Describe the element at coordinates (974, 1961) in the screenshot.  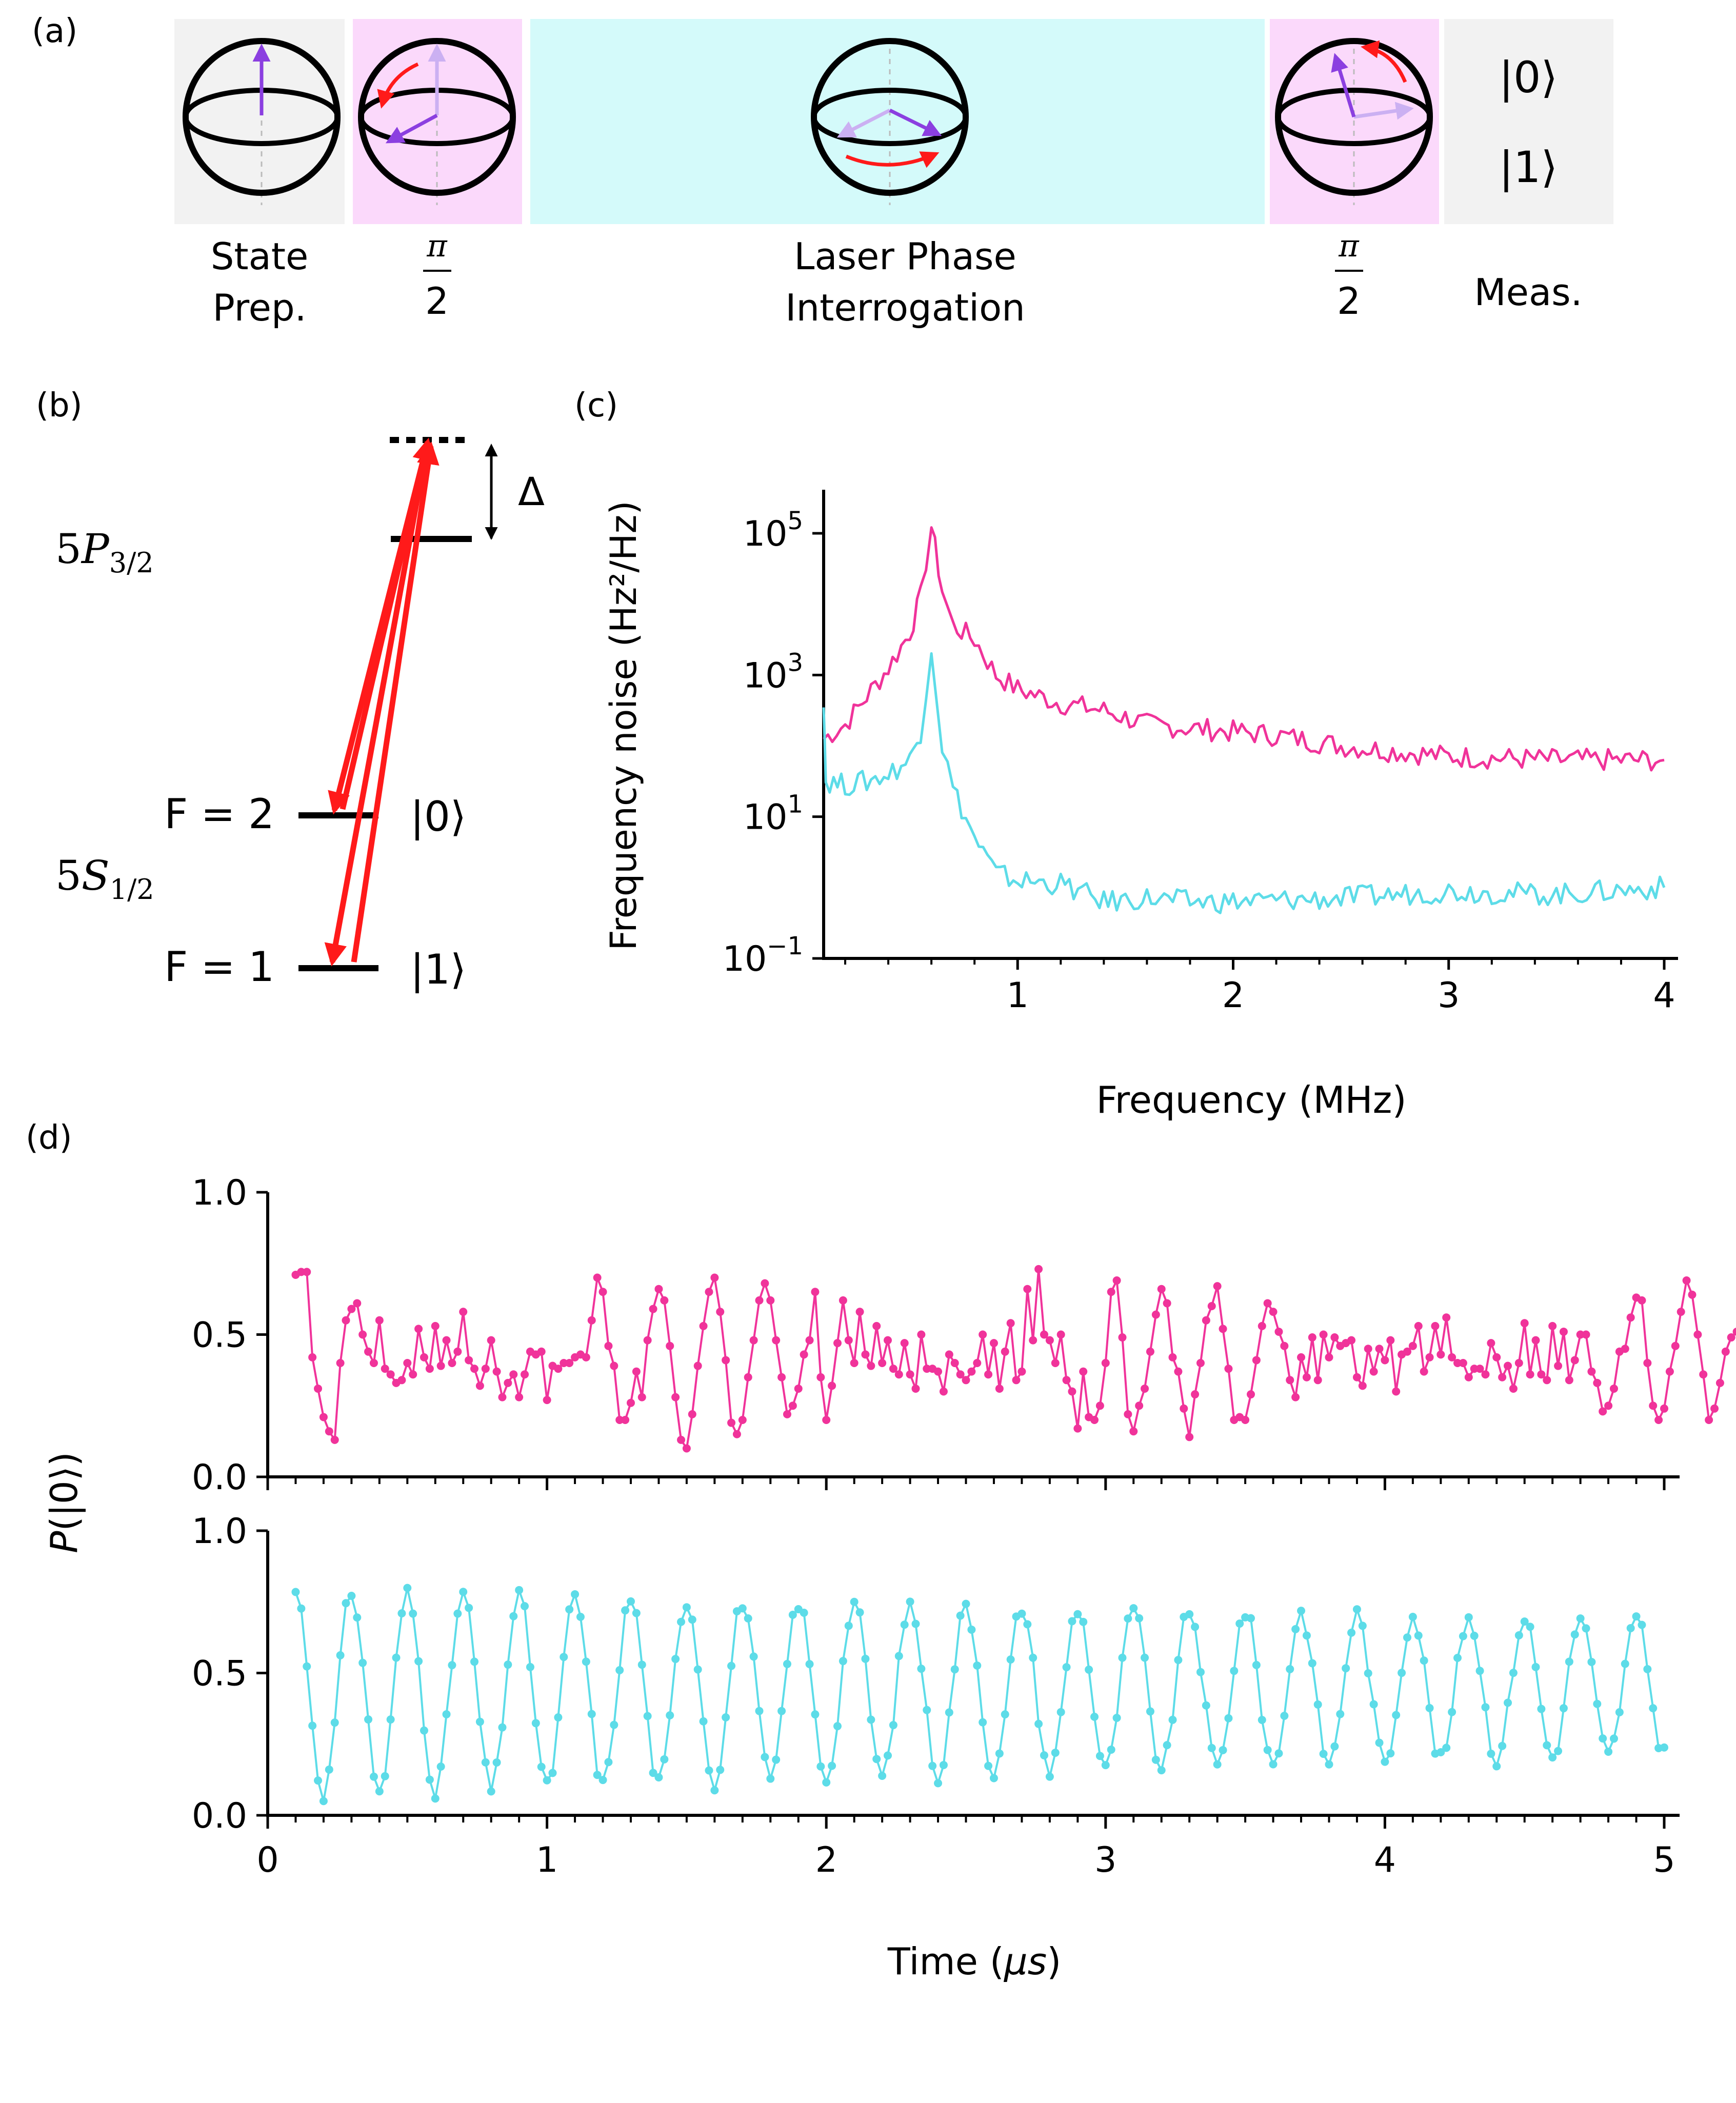
I see `d-x-axis-title: Time (μs)` at that location.